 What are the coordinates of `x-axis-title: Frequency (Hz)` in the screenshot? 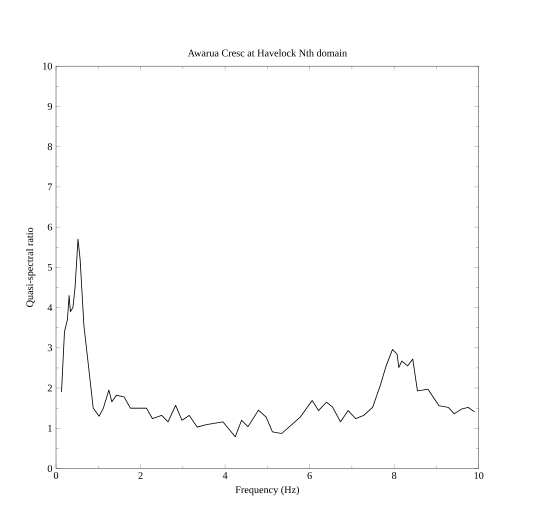 It's located at (268, 491).